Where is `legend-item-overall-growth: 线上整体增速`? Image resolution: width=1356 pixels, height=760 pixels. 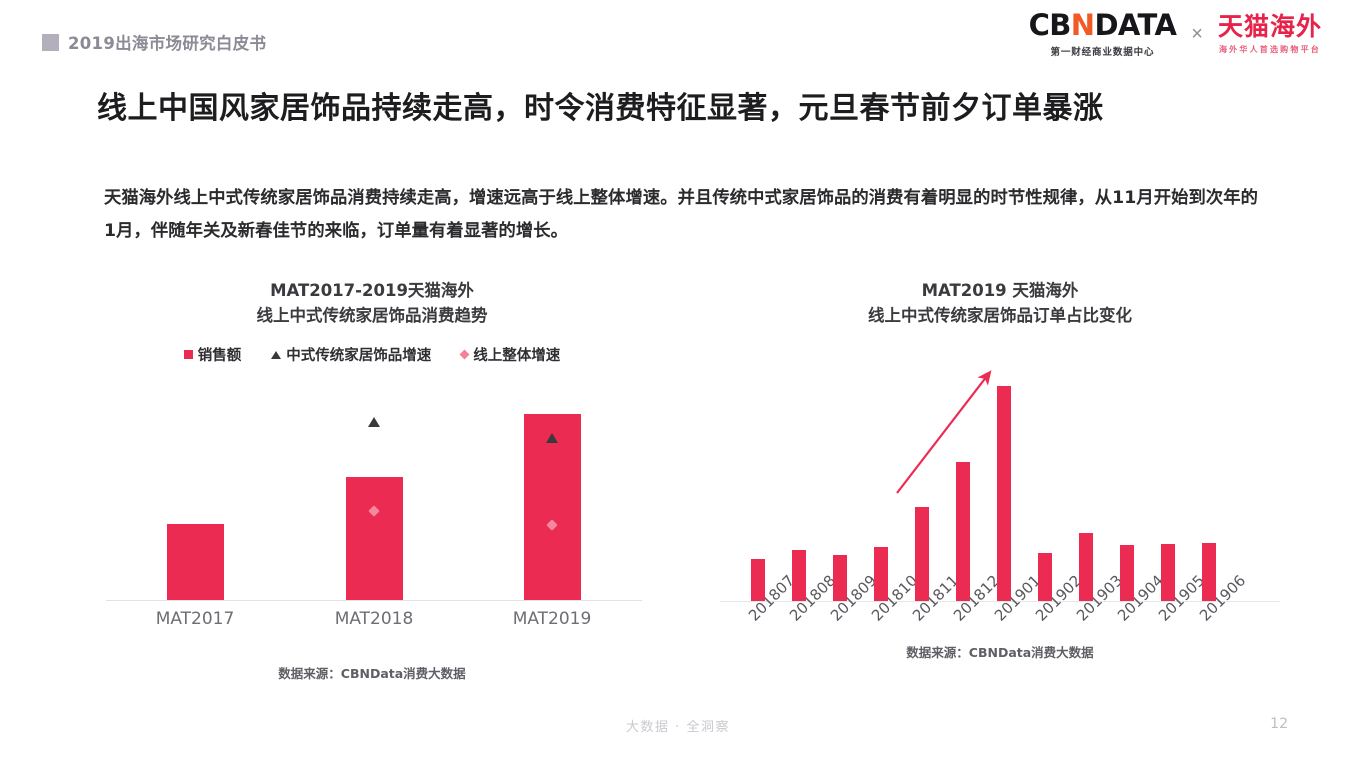 legend-item-overall-growth: 线上整体增速 is located at coordinates (510, 354).